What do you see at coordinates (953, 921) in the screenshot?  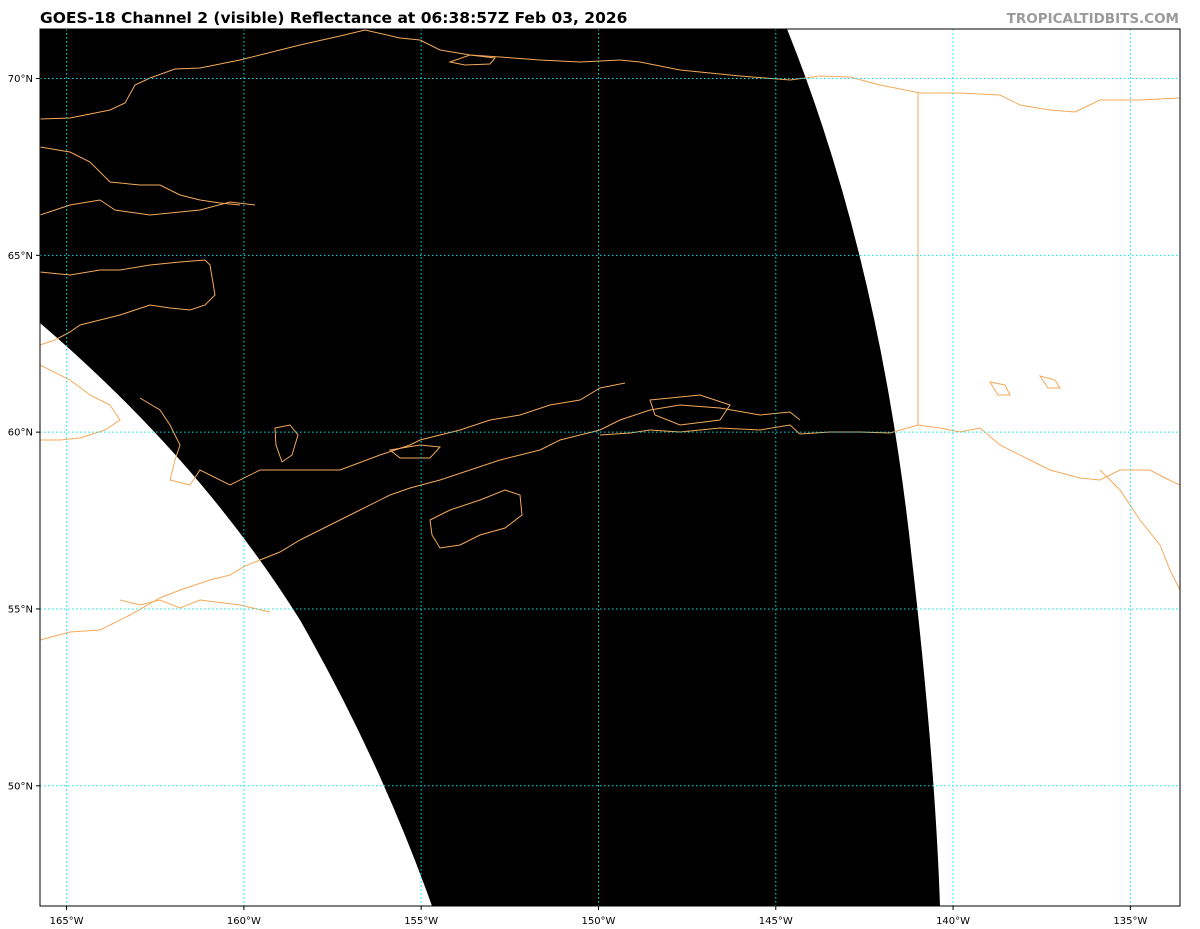 I see `lon-label: 140°W` at bounding box center [953, 921].